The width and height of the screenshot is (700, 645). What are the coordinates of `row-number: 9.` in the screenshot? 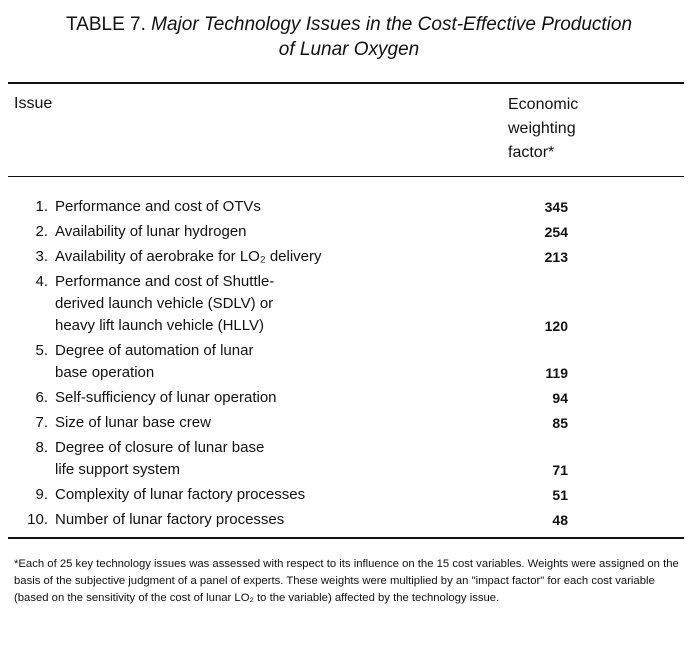 It's located at (41, 494).